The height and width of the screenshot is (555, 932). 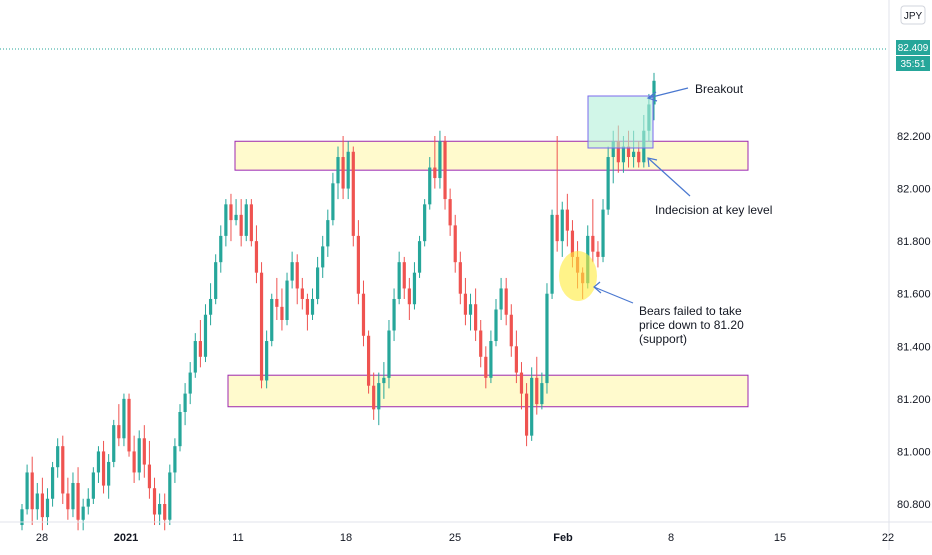 What do you see at coordinates (913, 15) in the screenshot?
I see `currency-badge: JPY` at bounding box center [913, 15].